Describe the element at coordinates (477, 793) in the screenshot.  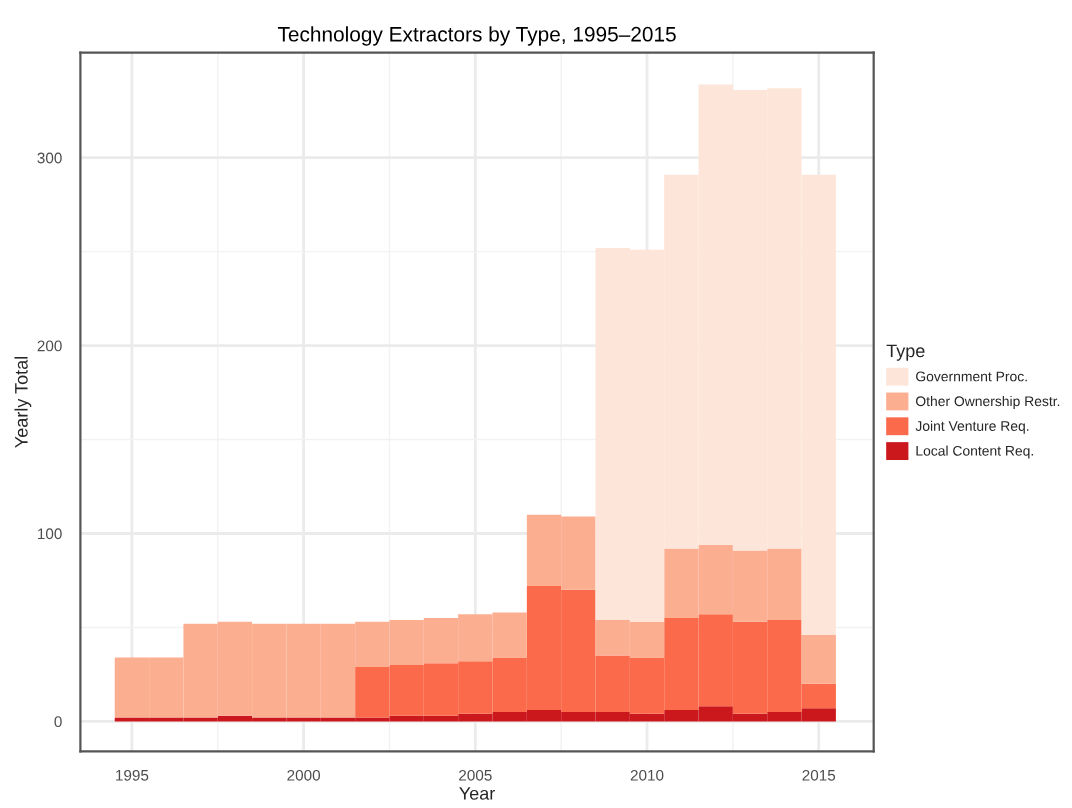
I see `x-axis-title: Year` at that location.